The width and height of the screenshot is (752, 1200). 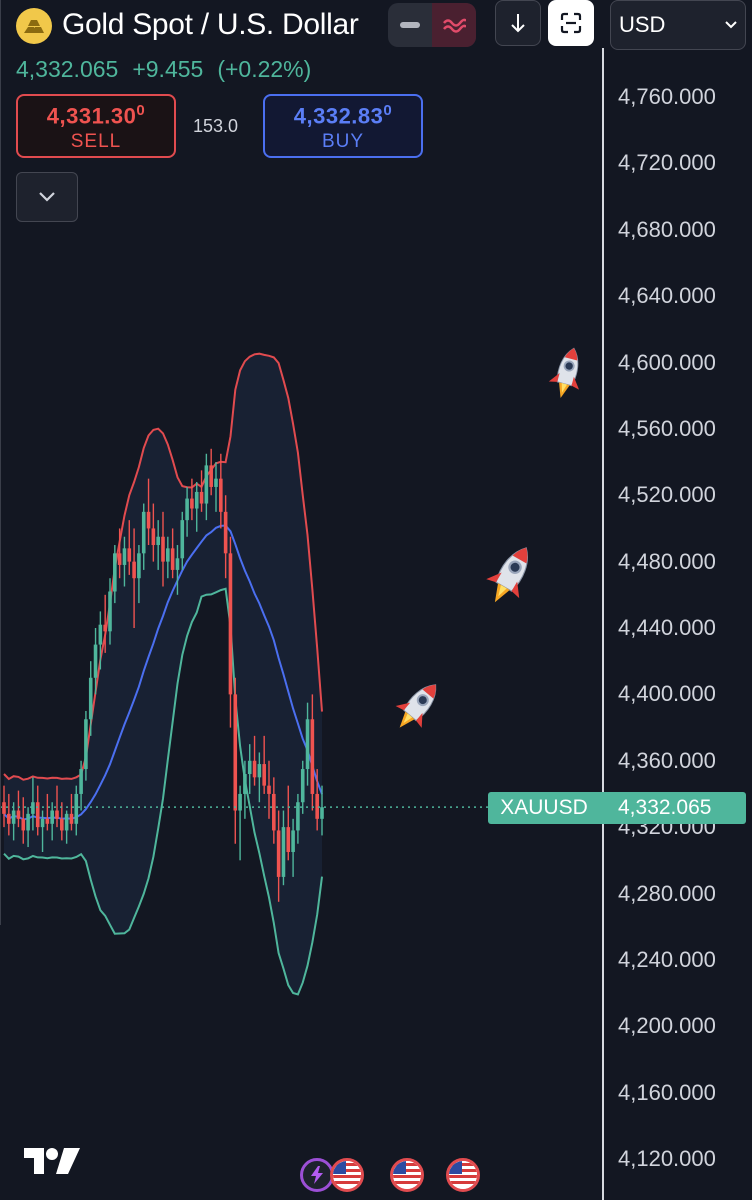 I want to click on arrow-down-icon, so click(x=518, y=23).